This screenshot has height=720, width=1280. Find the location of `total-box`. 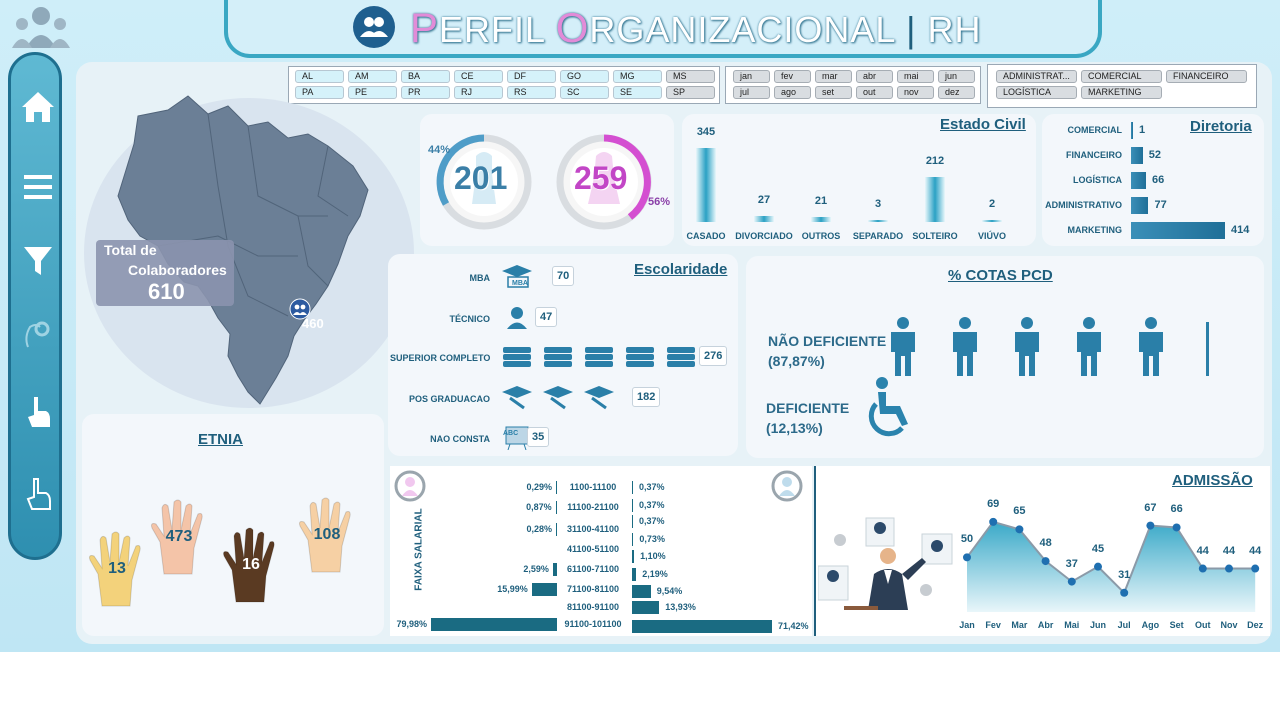

total-box is located at coordinates (165, 273).